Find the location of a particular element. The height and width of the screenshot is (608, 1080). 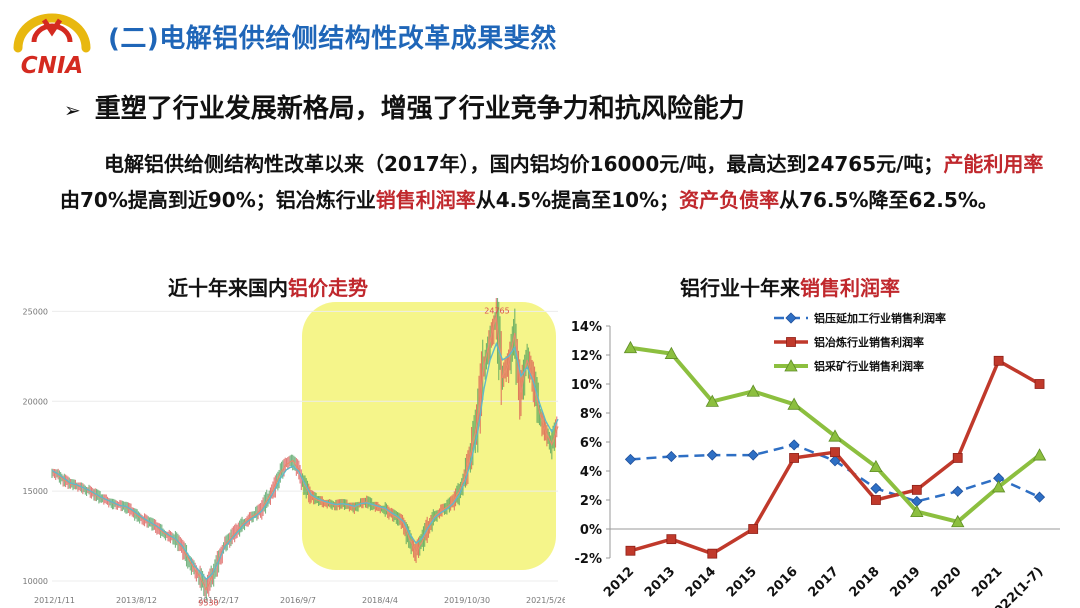

margin-y-tick-label: 0% is located at coordinates (591, 530).